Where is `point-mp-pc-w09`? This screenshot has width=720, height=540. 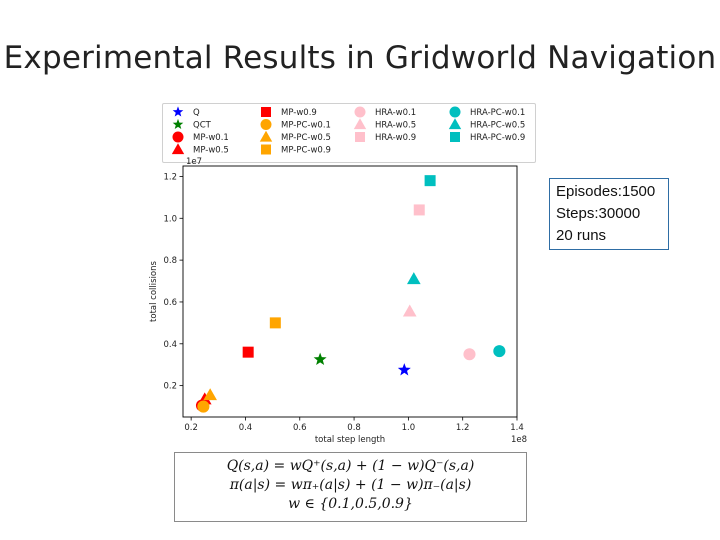 point-mp-pc-w09 is located at coordinates (275, 323).